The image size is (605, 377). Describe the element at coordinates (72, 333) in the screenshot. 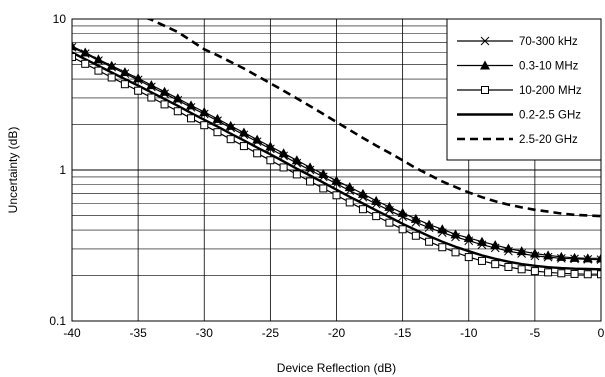

I see `x-tick-label: -40` at that location.